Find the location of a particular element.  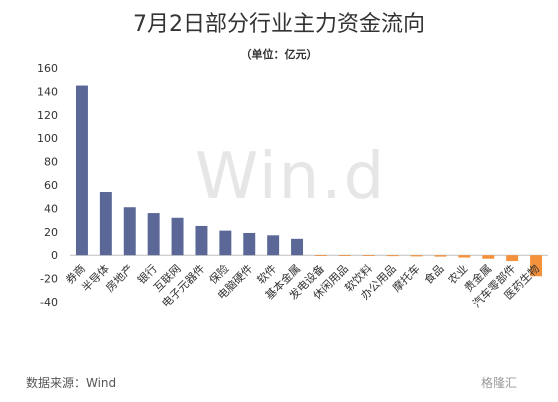

y-tick-label: 80 is located at coordinates (51, 162).